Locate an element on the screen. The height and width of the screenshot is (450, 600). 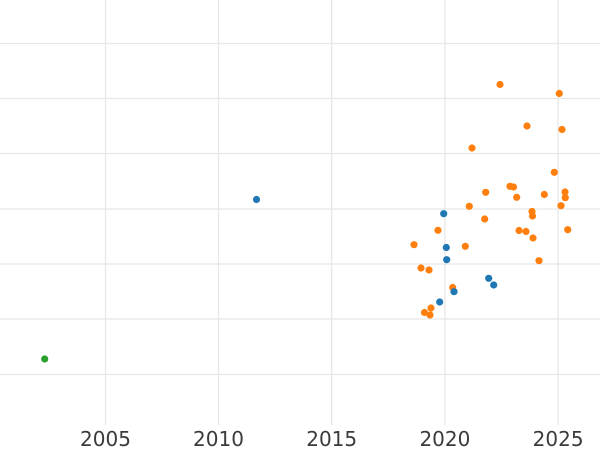
x-tick-label: 2025 is located at coordinates (558, 438).